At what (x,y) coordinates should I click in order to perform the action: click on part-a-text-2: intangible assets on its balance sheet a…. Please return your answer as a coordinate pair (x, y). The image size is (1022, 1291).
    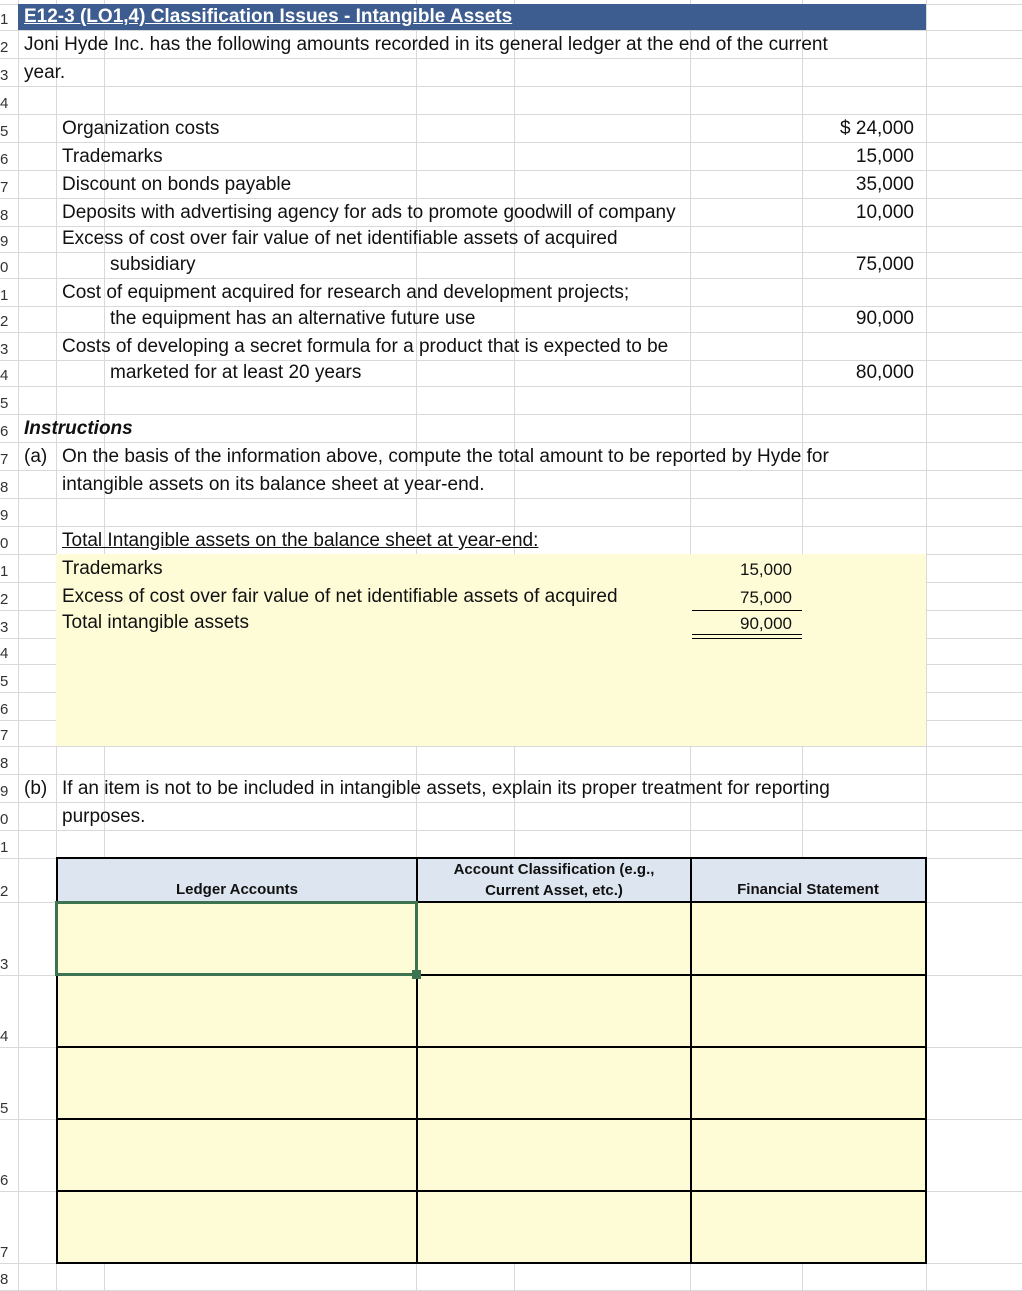
    Looking at the image, I should click on (273, 484).